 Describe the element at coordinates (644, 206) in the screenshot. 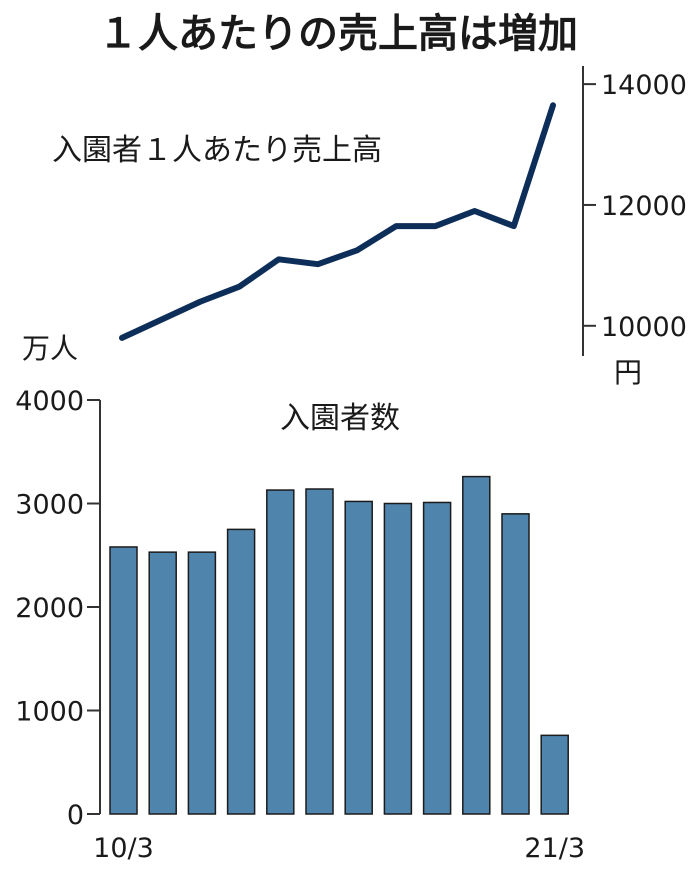

I see `line-y-tick-label: 12000` at that location.